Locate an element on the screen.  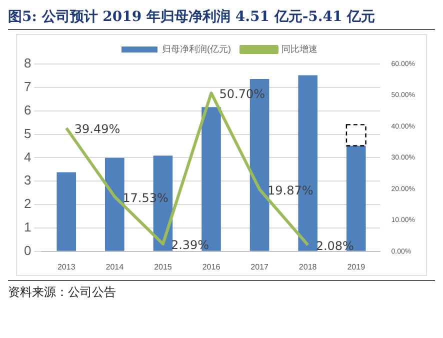
y-tick-label: 5 is located at coordinates (28, 133).